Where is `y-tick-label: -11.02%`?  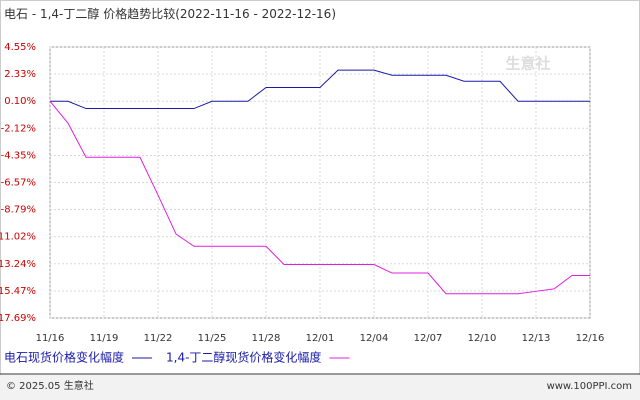 y-tick-label: -11.02% is located at coordinates (18, 237).